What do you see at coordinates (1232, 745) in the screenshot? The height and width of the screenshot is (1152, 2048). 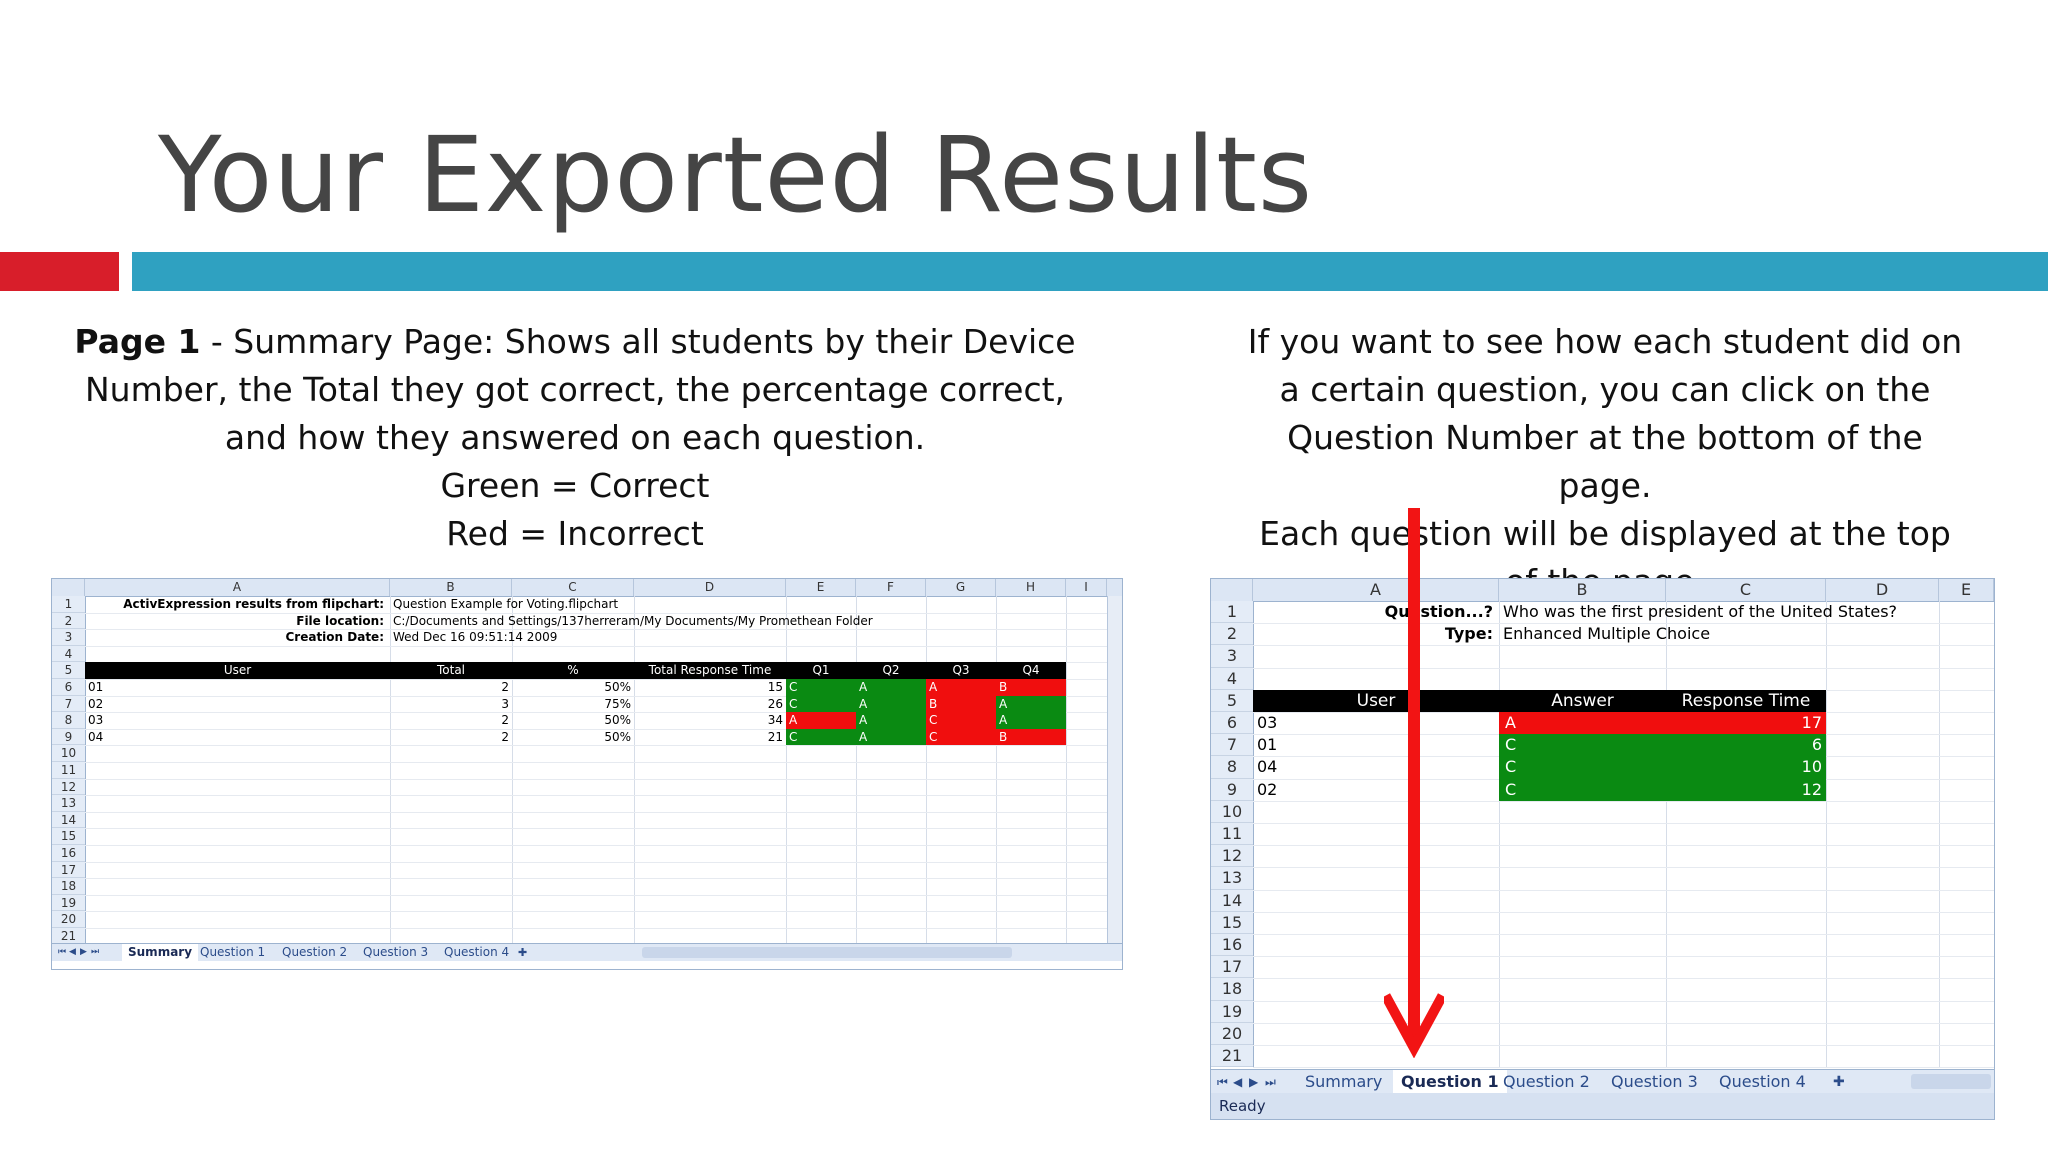 I see `row-header-7: 7` at bounding box center [1232, 745].